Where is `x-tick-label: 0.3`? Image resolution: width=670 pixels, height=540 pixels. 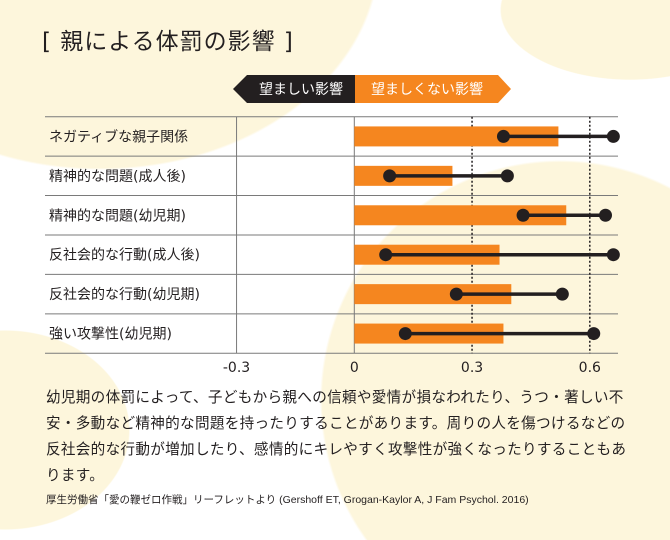 x-tick-label: 0.3 is located at coordinates (472, 368).